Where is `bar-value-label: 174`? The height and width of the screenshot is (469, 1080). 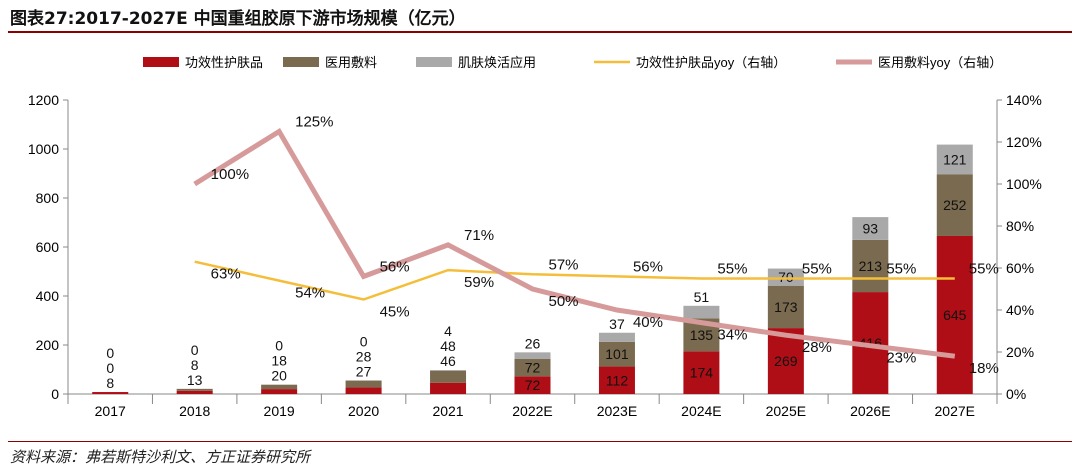 bar-value-label: 174 is located at coordinates (702, 373).